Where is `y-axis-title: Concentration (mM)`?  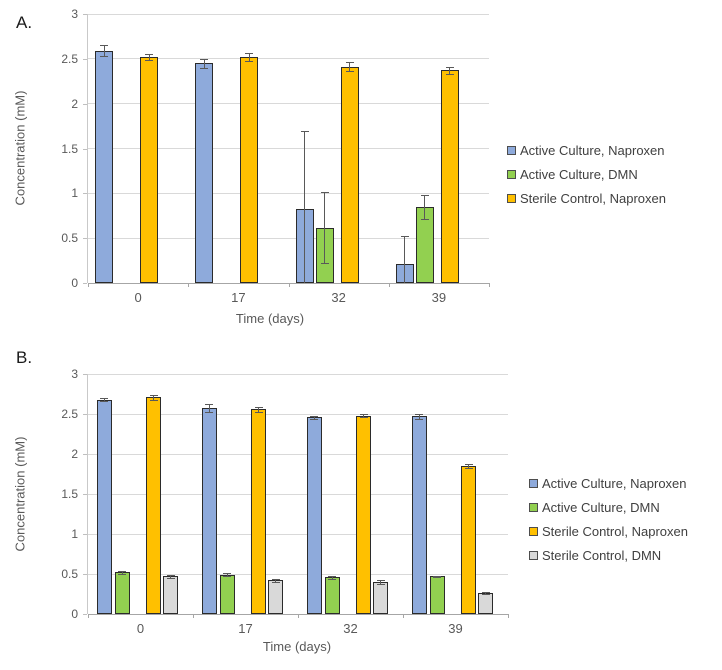 y-axis-title: Concentration (mM) is located at coordinates (20, 494).